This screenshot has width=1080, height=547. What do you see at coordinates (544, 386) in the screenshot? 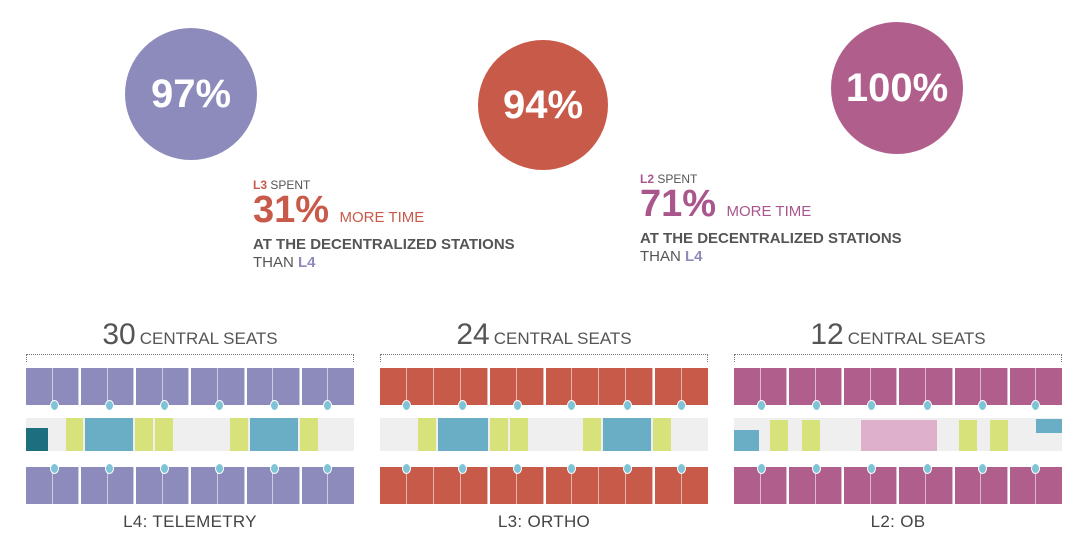
I see `l3-top-seat-row` at bounding box center [544, 386].